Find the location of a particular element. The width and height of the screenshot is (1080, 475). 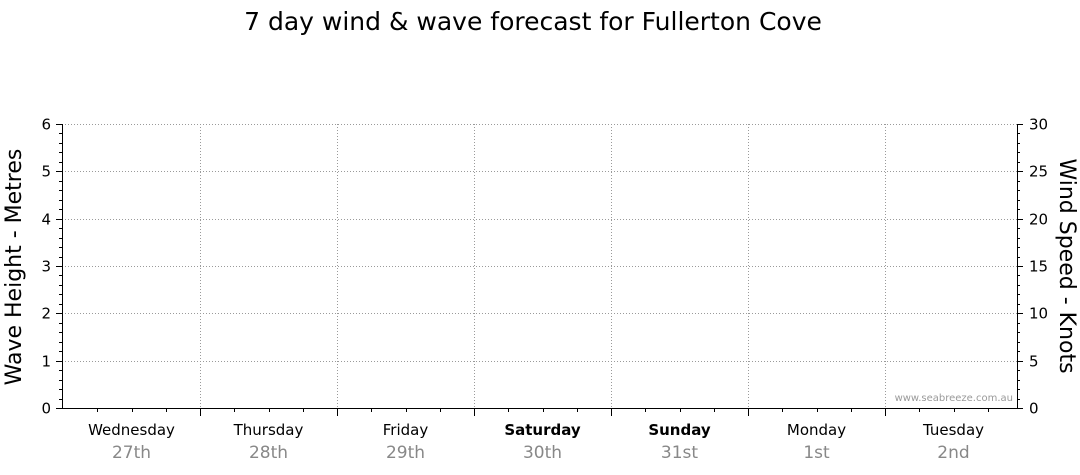

day-name-label: Saturday is located at coordinates (542, 430).